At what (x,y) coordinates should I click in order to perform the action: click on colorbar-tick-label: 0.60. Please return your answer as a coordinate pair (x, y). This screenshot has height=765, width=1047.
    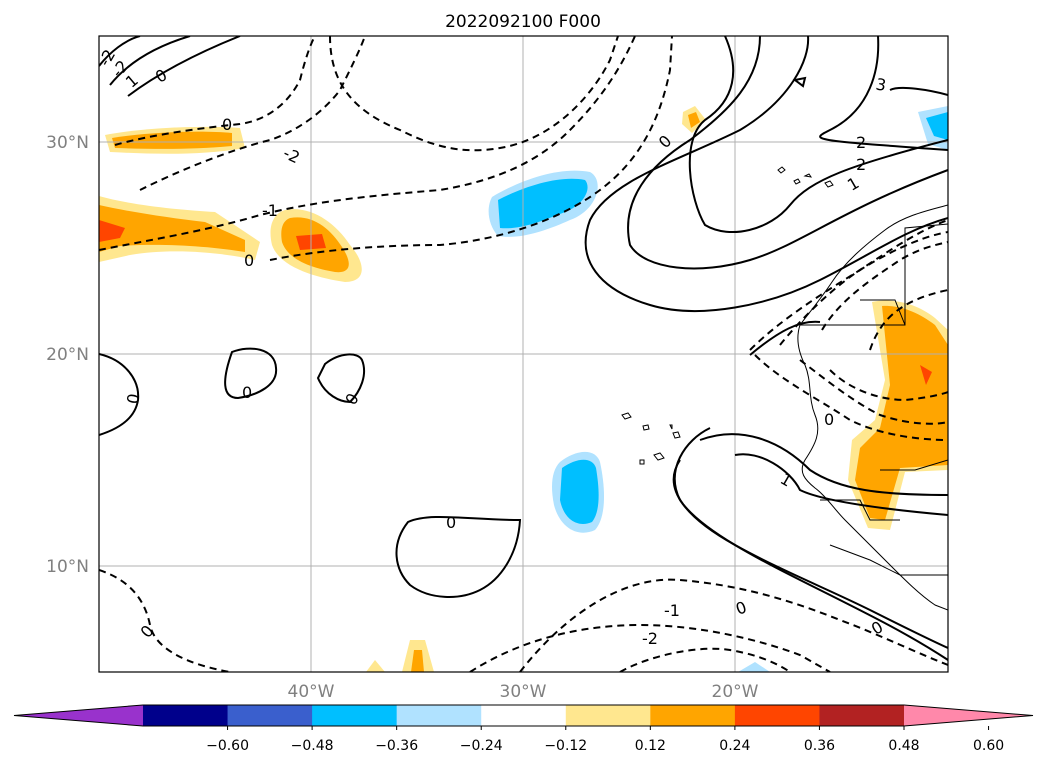
    Looking at the image, I should click on (988, 746).